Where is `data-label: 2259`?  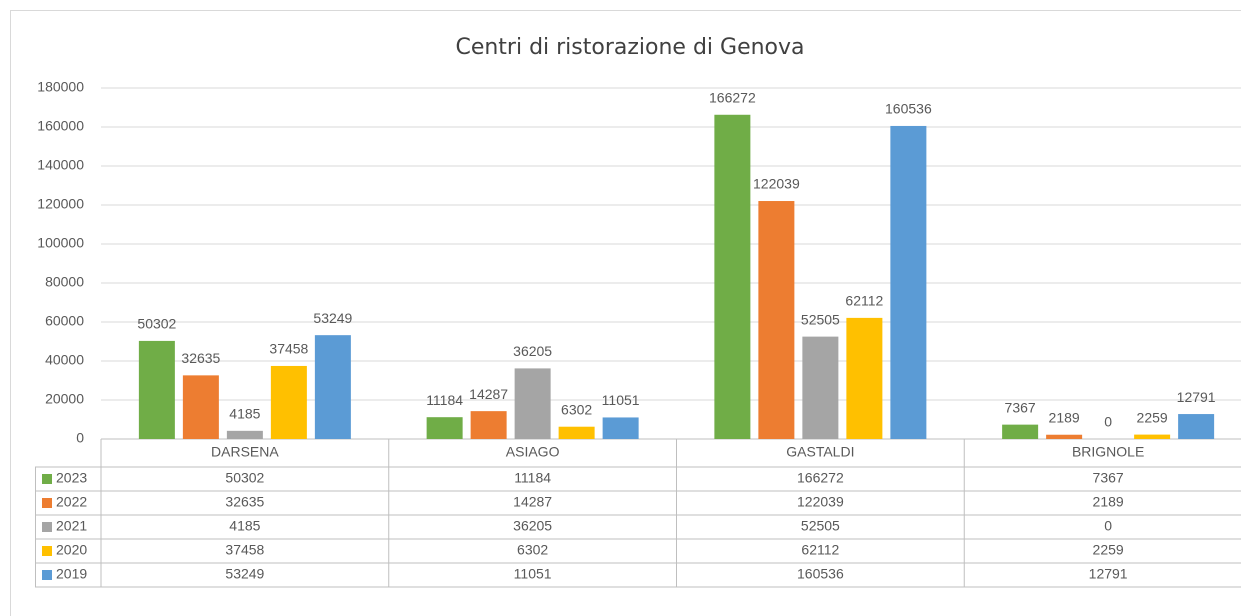
data-label: 2259 is located at coordinates (1152, 417).